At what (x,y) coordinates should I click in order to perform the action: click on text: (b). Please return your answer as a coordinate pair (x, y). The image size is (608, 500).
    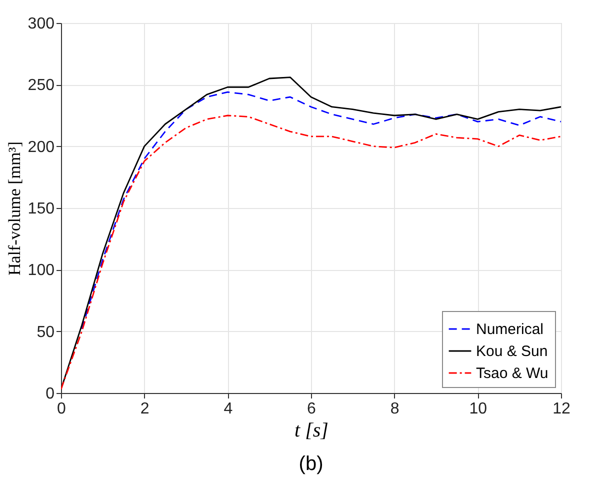
    Looking at the image, I should click on (311, 464).